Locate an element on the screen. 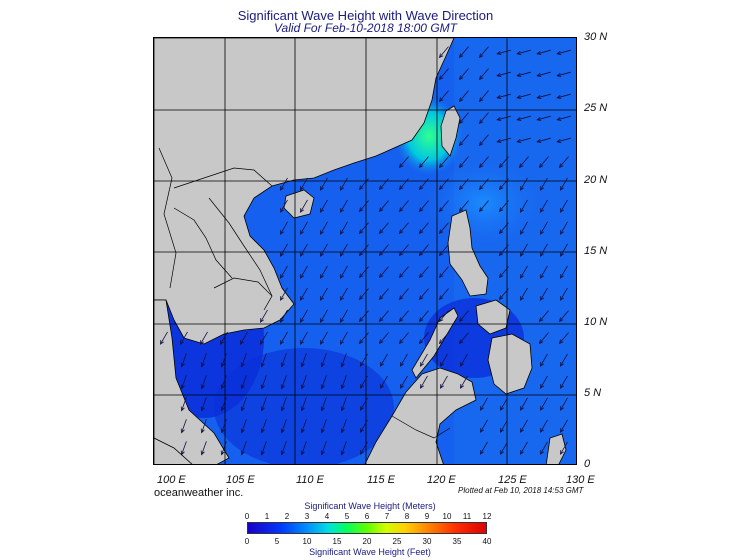 The height and width of the screenshot is (560, 755). laos-vietnam-border is located at coordinates (240, 247).